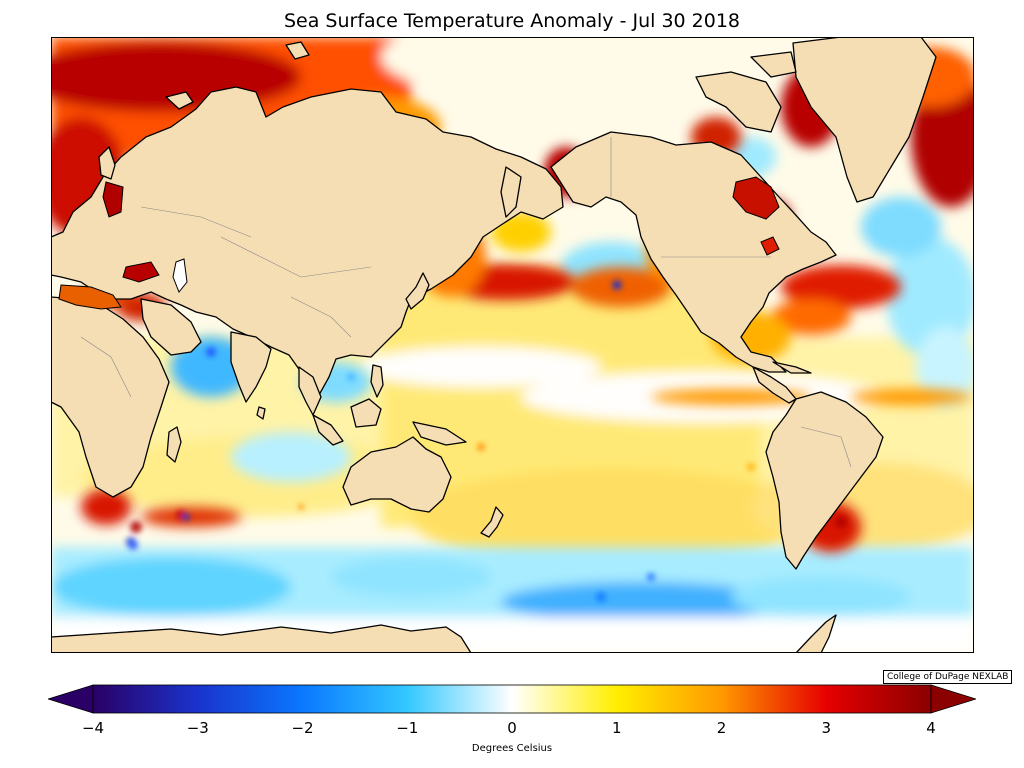  Describe the element at coordinates (492, 522) in the screenshot. I see `new-zealand` at that location.